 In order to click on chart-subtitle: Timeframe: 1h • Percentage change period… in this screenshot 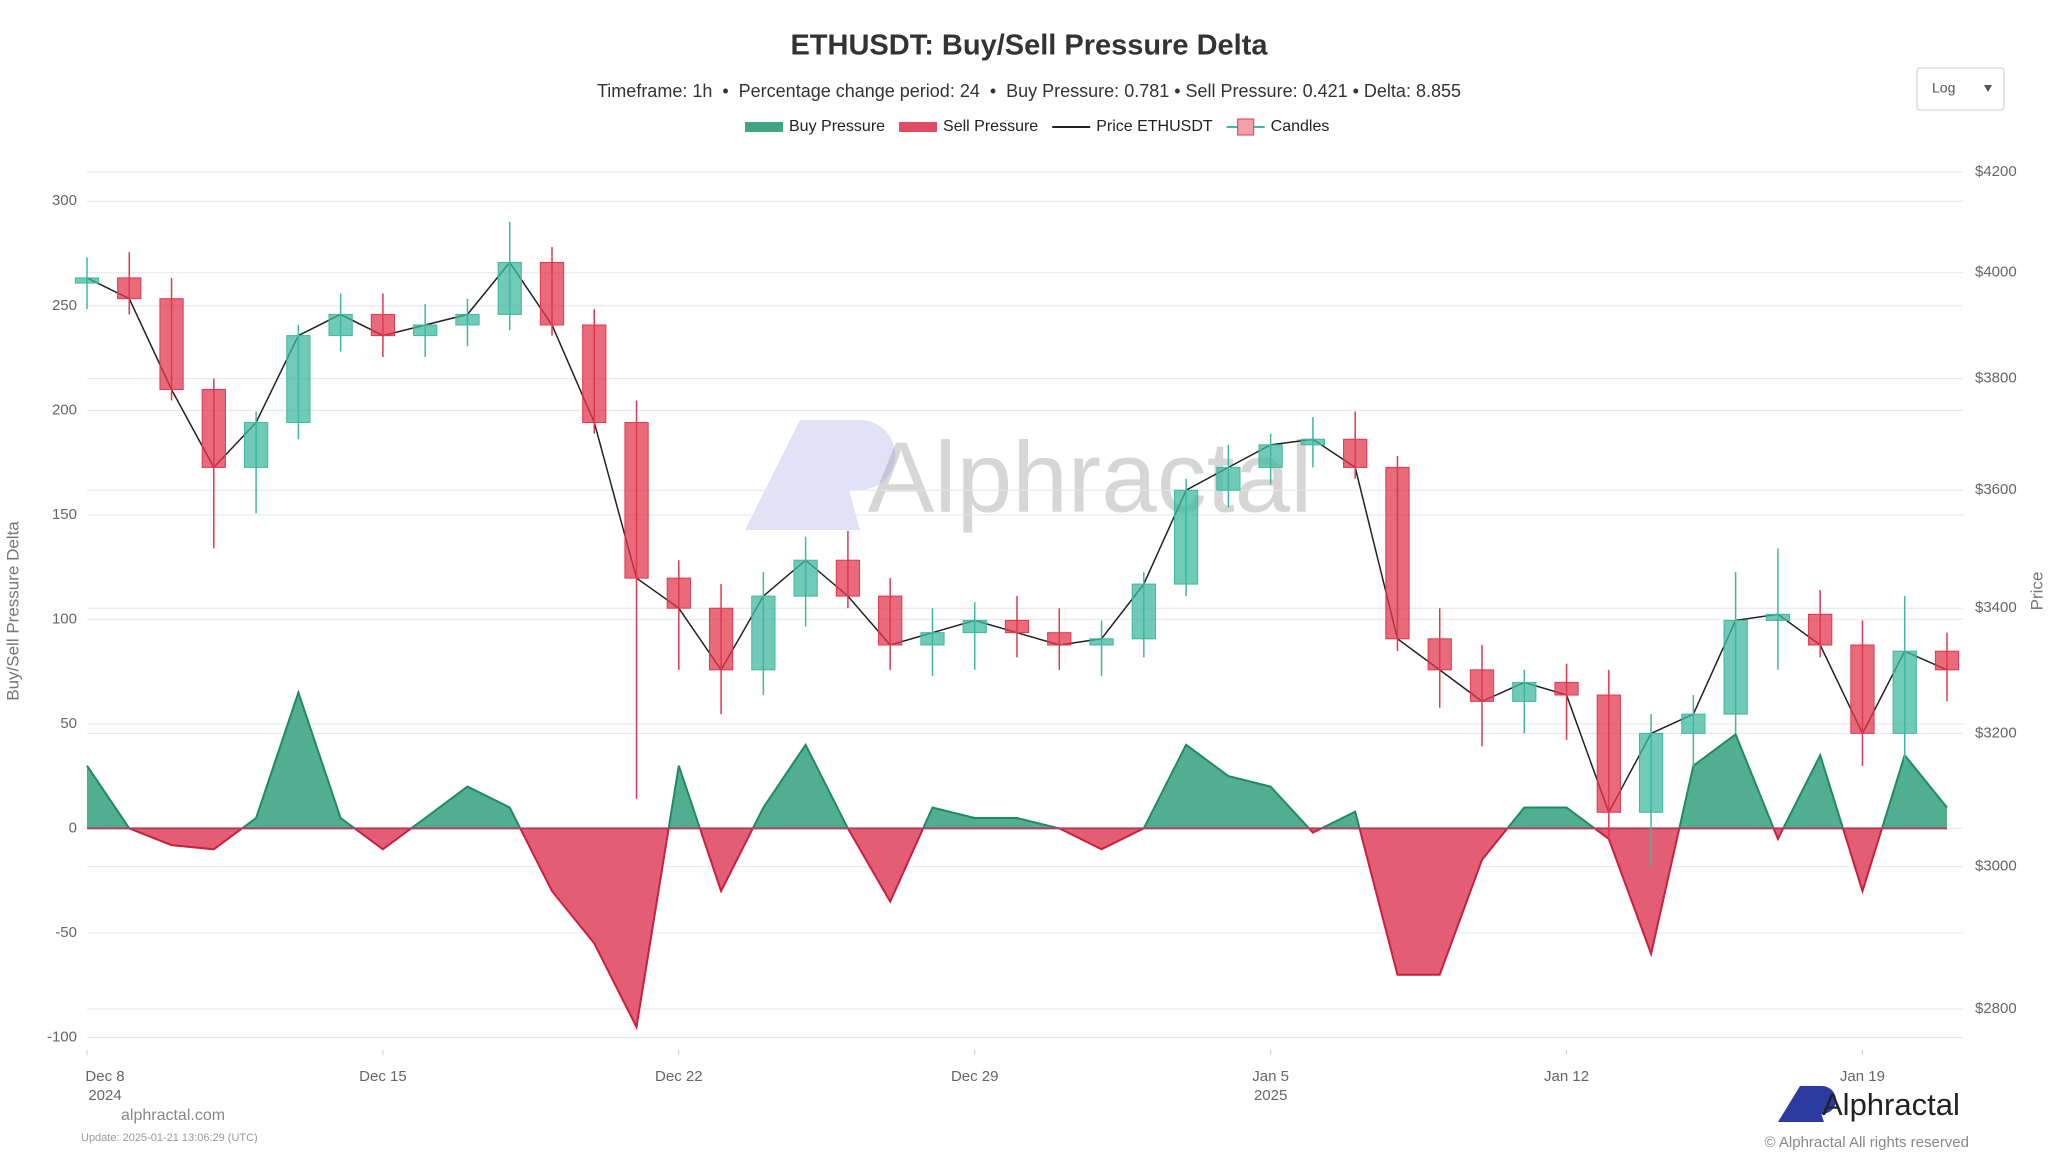, I will do `click(1029, 91)`.